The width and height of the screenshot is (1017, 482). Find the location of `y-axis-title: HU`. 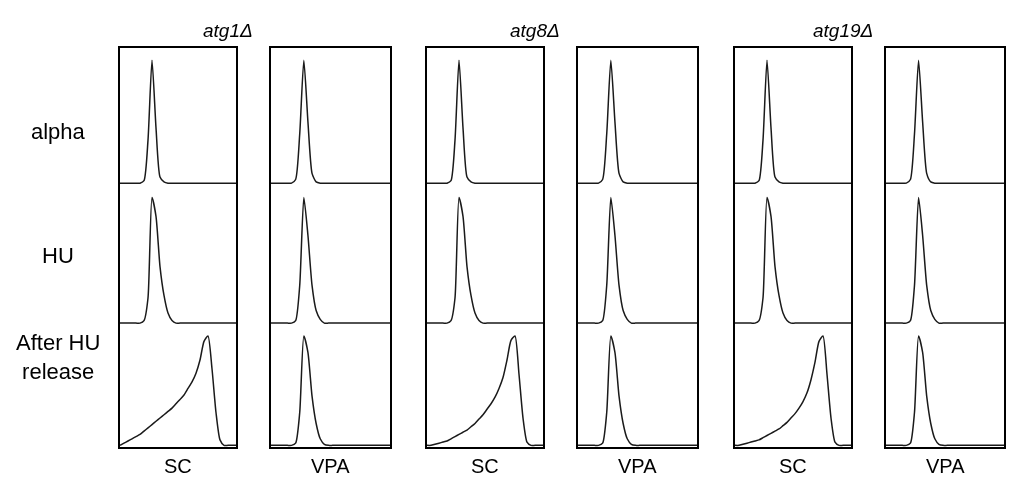

y-axis-title: HU is located at coordinates (58, 255).